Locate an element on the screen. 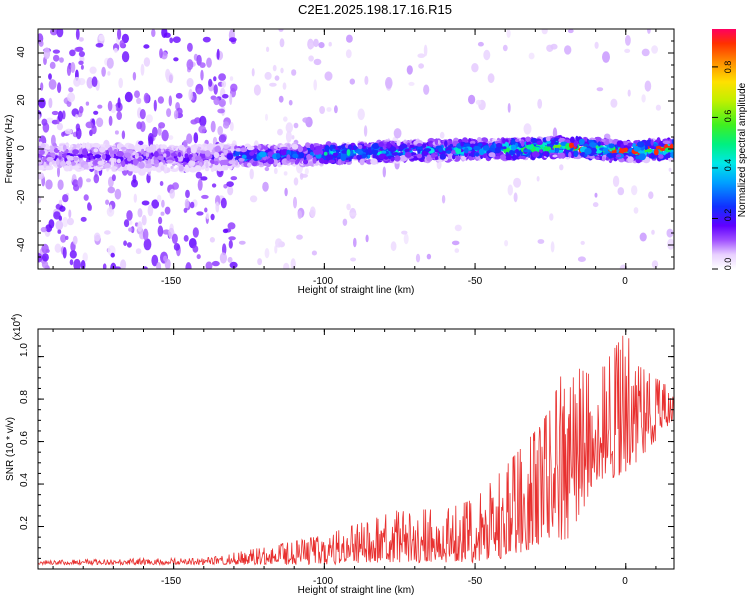 The height and width of the screenshot is (605, 750). spectrogram-xtick-label: -100 is located at coordinates (323, 281).